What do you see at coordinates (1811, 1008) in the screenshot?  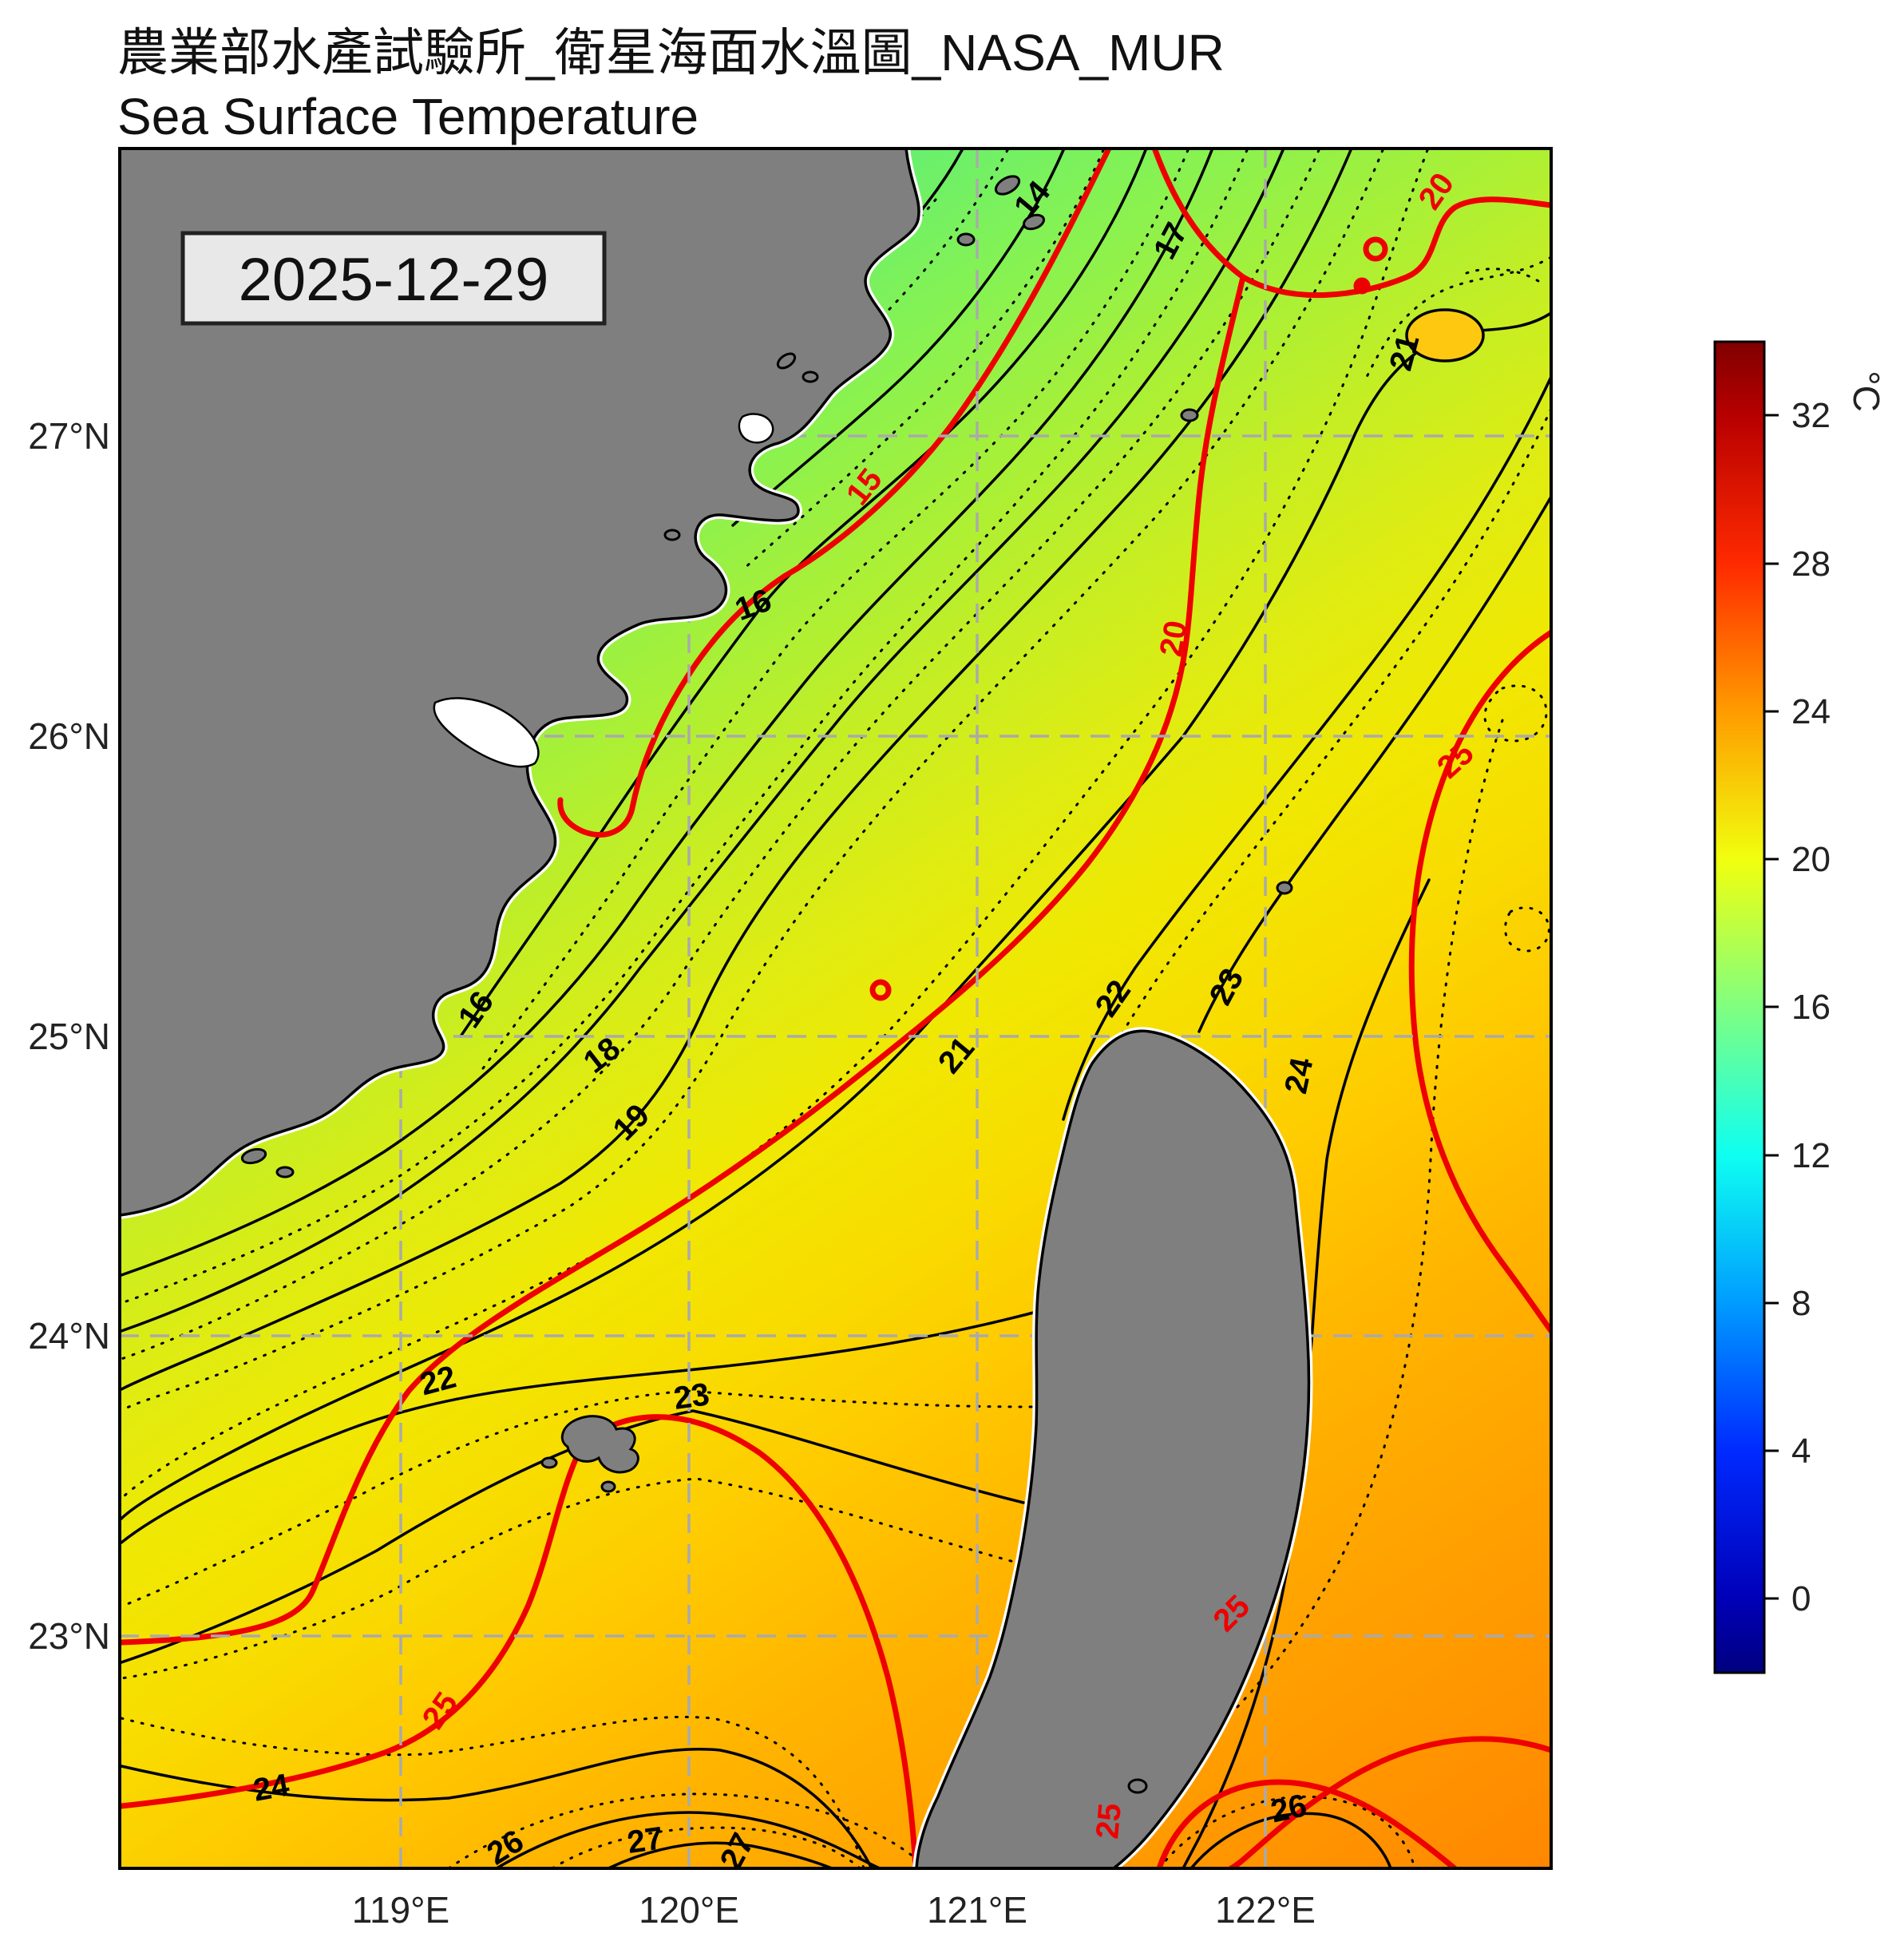 I see `colorbar-tick-label: 16` at bounding box center [1811, 1008].